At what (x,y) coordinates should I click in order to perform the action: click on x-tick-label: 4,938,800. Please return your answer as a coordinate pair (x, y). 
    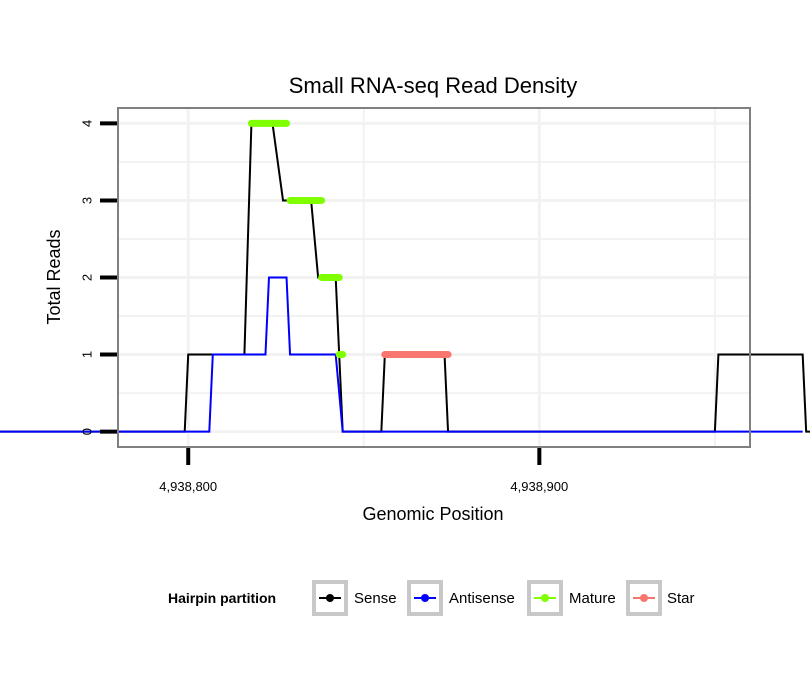
    Looking at the image, I should click on (188, 486).